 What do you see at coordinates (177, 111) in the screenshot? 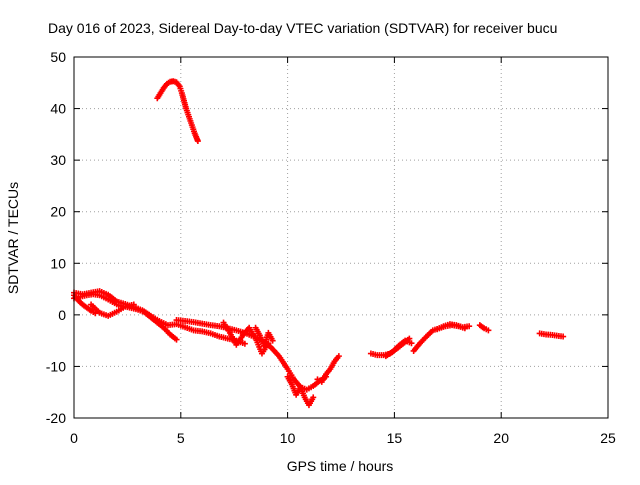
I see `series-arc-high` at bounding box center [177, 111].